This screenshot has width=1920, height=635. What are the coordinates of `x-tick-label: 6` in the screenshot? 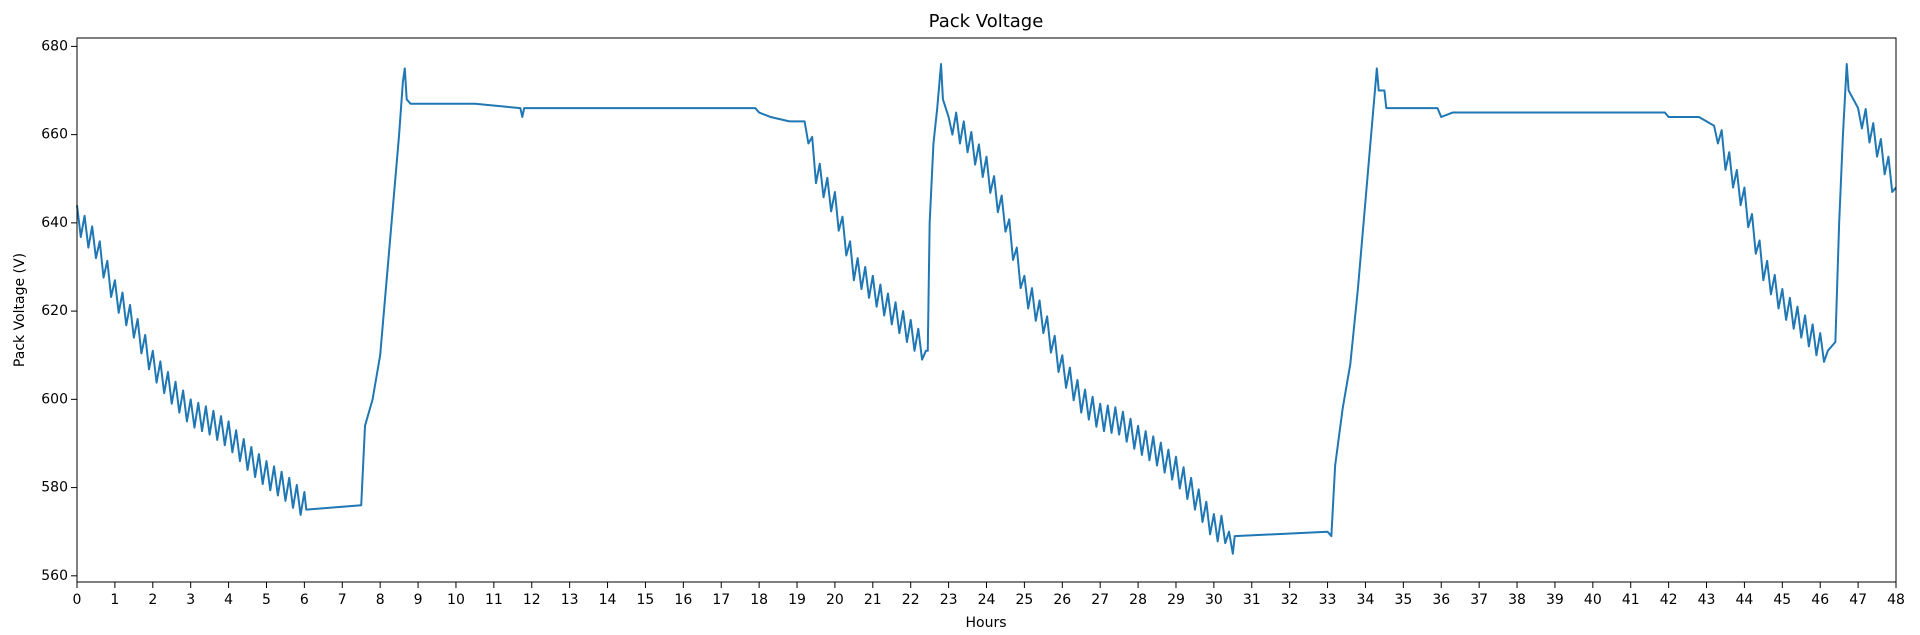 It's located at (304, 600).